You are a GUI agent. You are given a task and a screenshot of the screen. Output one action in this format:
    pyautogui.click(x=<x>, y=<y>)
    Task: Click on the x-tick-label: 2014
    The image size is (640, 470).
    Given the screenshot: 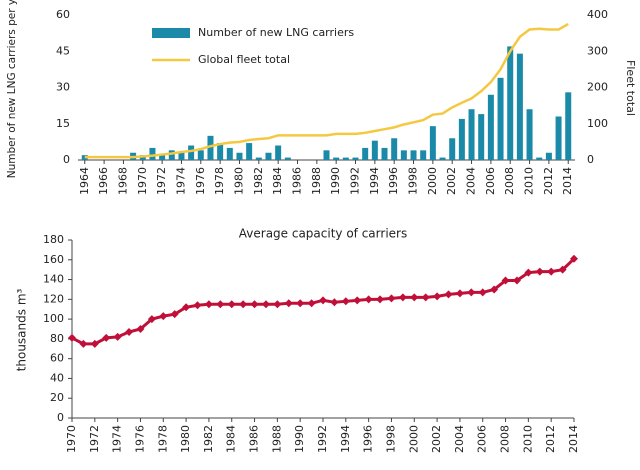 What is the action you would take?
    pyautogui.click(x=573, y=439)
    